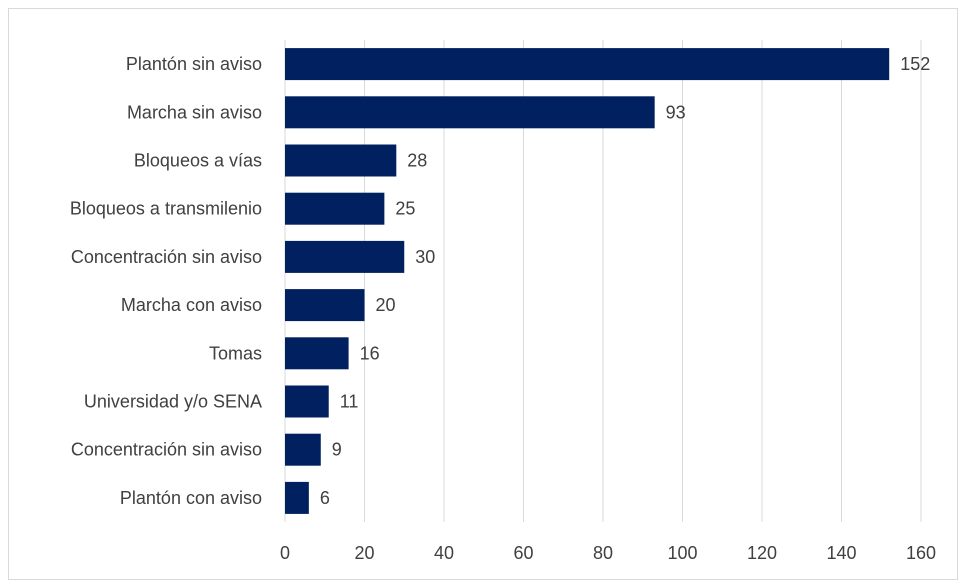 The height and width of the screenshot is (581, 959). What do you see at coordinates (386, 305) in the screenshot?
I see `data-label: 20` at bounding box center [386, 305].